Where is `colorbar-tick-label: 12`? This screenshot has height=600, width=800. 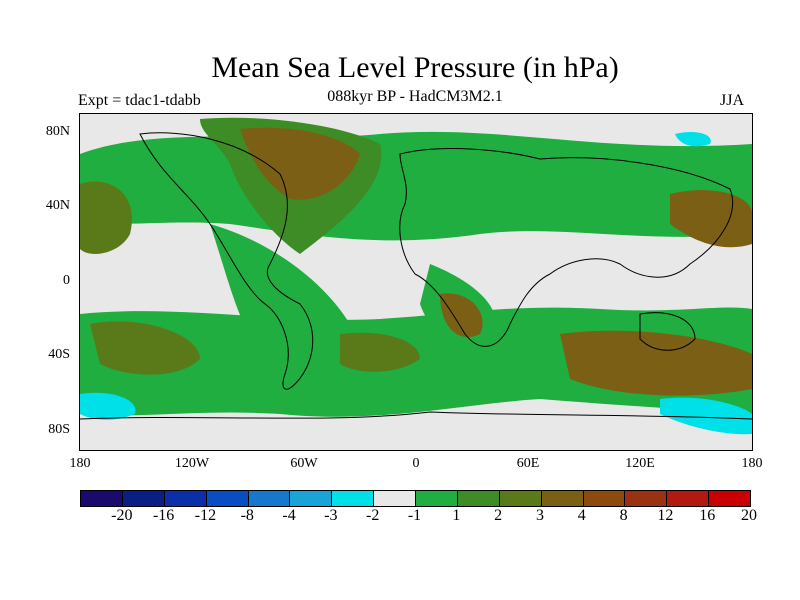 colorbar-tick-label: 12 is located at coordinates (665, 515).